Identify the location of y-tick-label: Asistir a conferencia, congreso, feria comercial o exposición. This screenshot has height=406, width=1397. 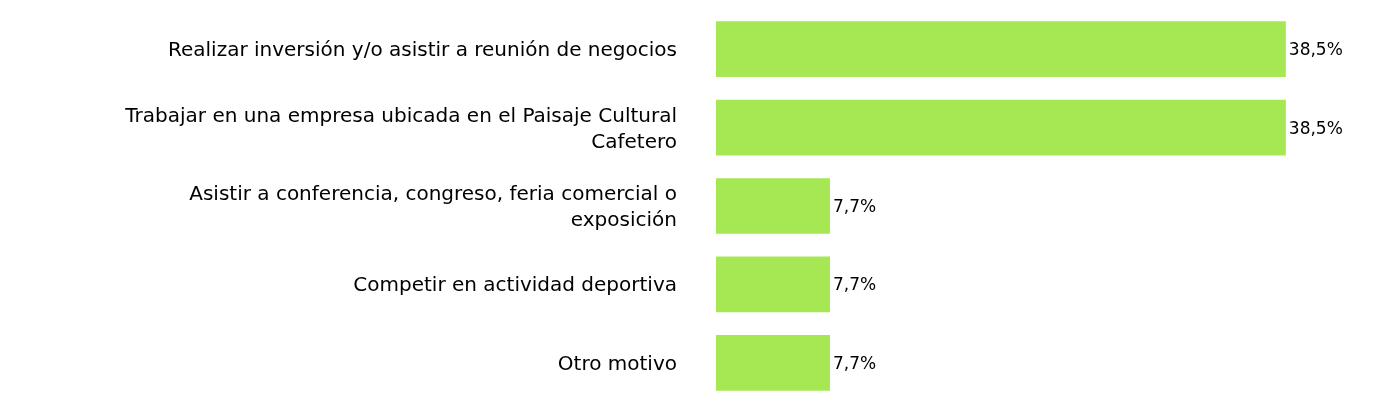
(433, 206).